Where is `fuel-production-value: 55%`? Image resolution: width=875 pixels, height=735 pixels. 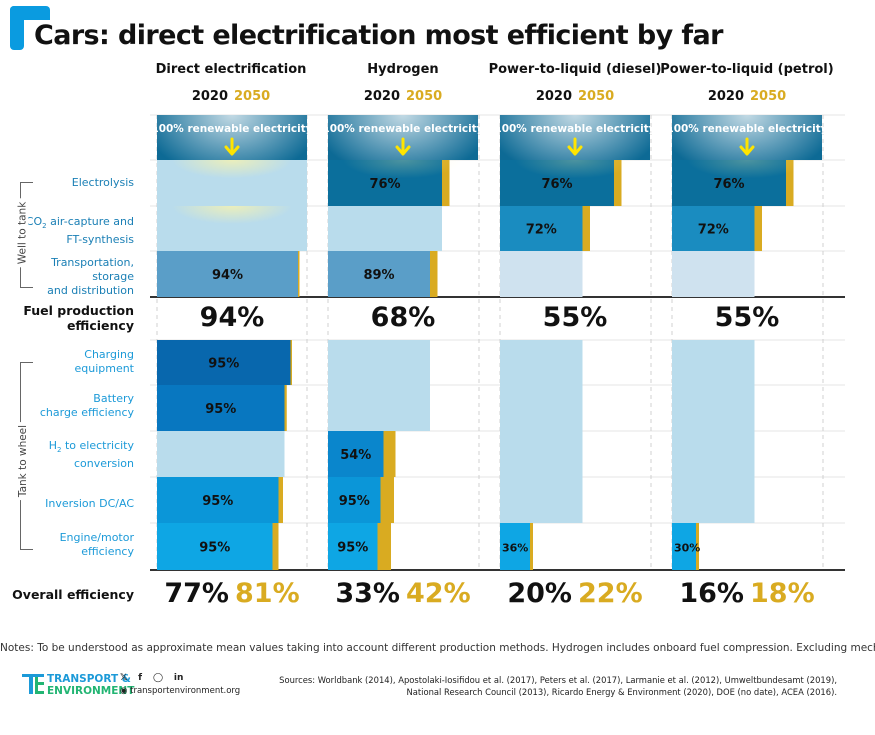
fuel-production-value: 55% is located at coordinates (575, 317).